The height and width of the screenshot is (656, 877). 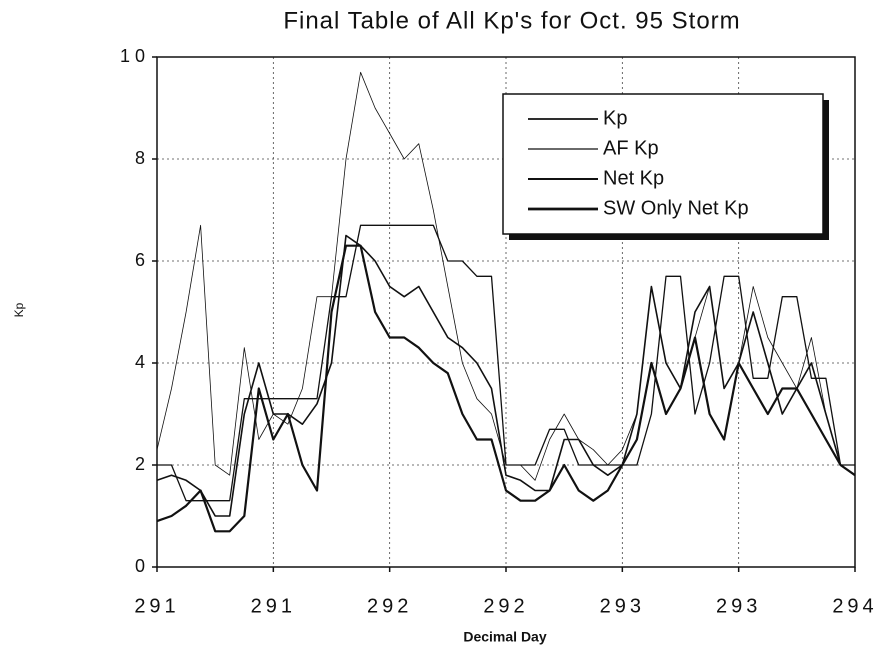 I want to click on y-tick-label: 1 0, so click(x=132, y=56).